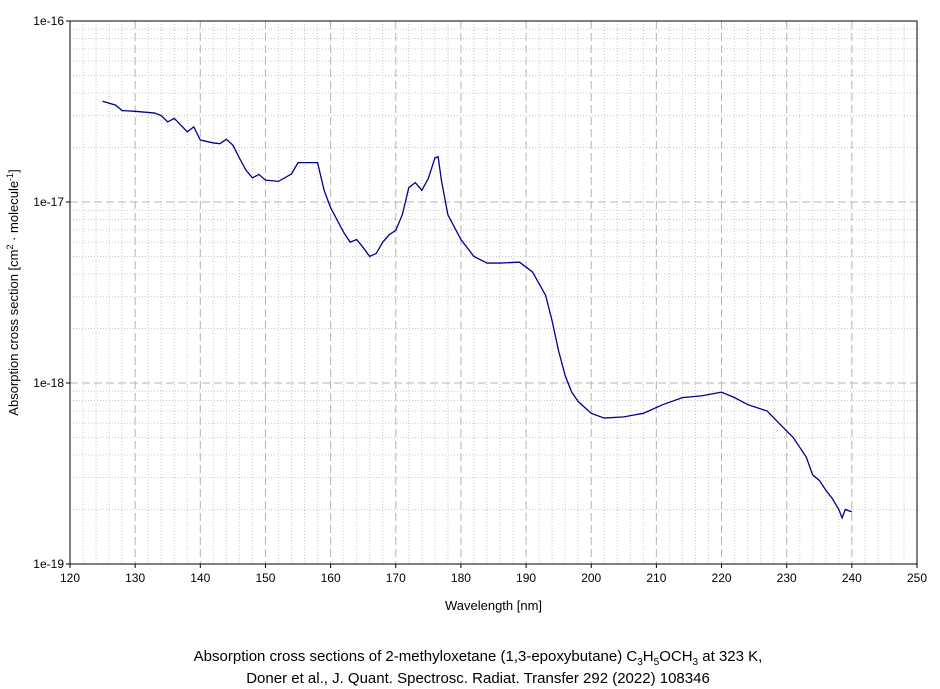  I want to click on x-tick-label: 150, so click(265, 578).